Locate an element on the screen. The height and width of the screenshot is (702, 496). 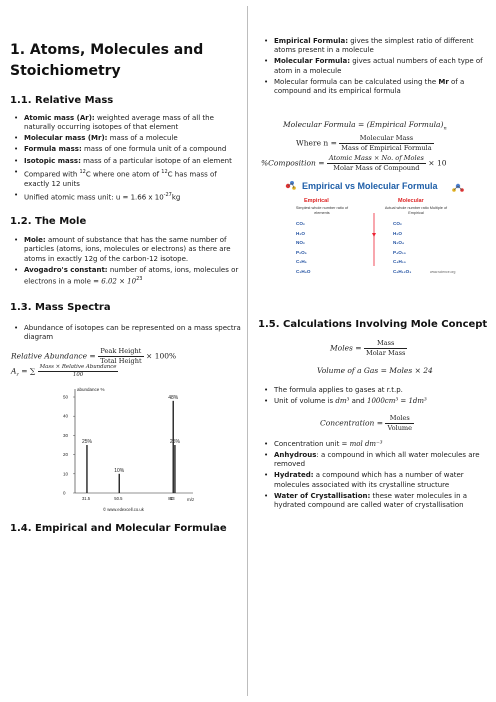
figure-graphics is located at coordinates (374, 223).